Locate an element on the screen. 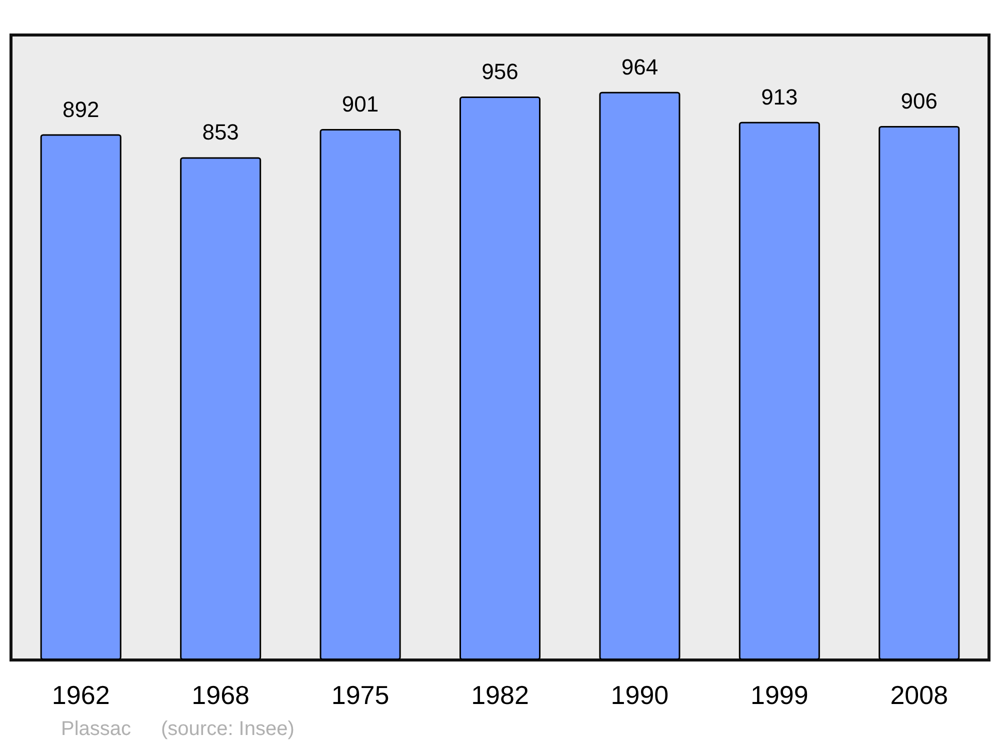 The width and height of the screenshot is (1000, 747). text: (source: Insee) is located at coordinates (227, 729).